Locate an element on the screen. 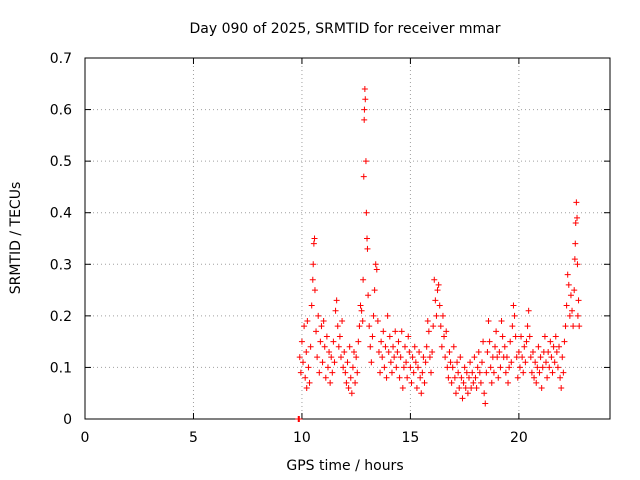 This screenshot has height=480, width=640. x-tick-label: 20 is located at coordinates (519, 438).